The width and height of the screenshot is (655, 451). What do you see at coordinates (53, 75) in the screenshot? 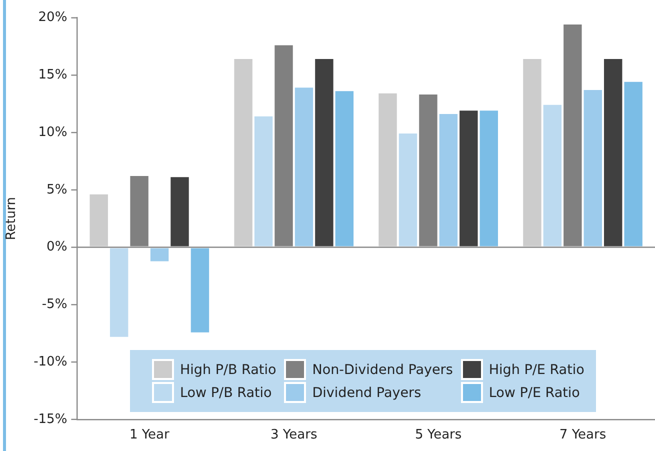
I see `y-tick-label: 15%` at bounding box center [53, 75].